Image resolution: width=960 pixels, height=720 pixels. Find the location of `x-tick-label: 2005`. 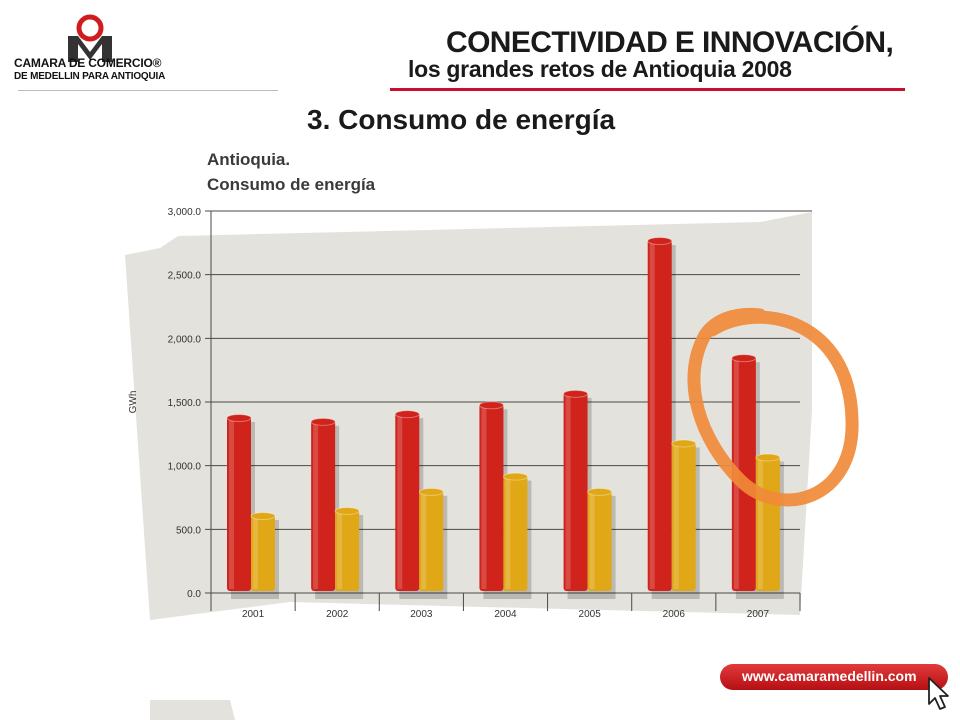

x-tick-label: 2005 is located at coordinates (590, 614).